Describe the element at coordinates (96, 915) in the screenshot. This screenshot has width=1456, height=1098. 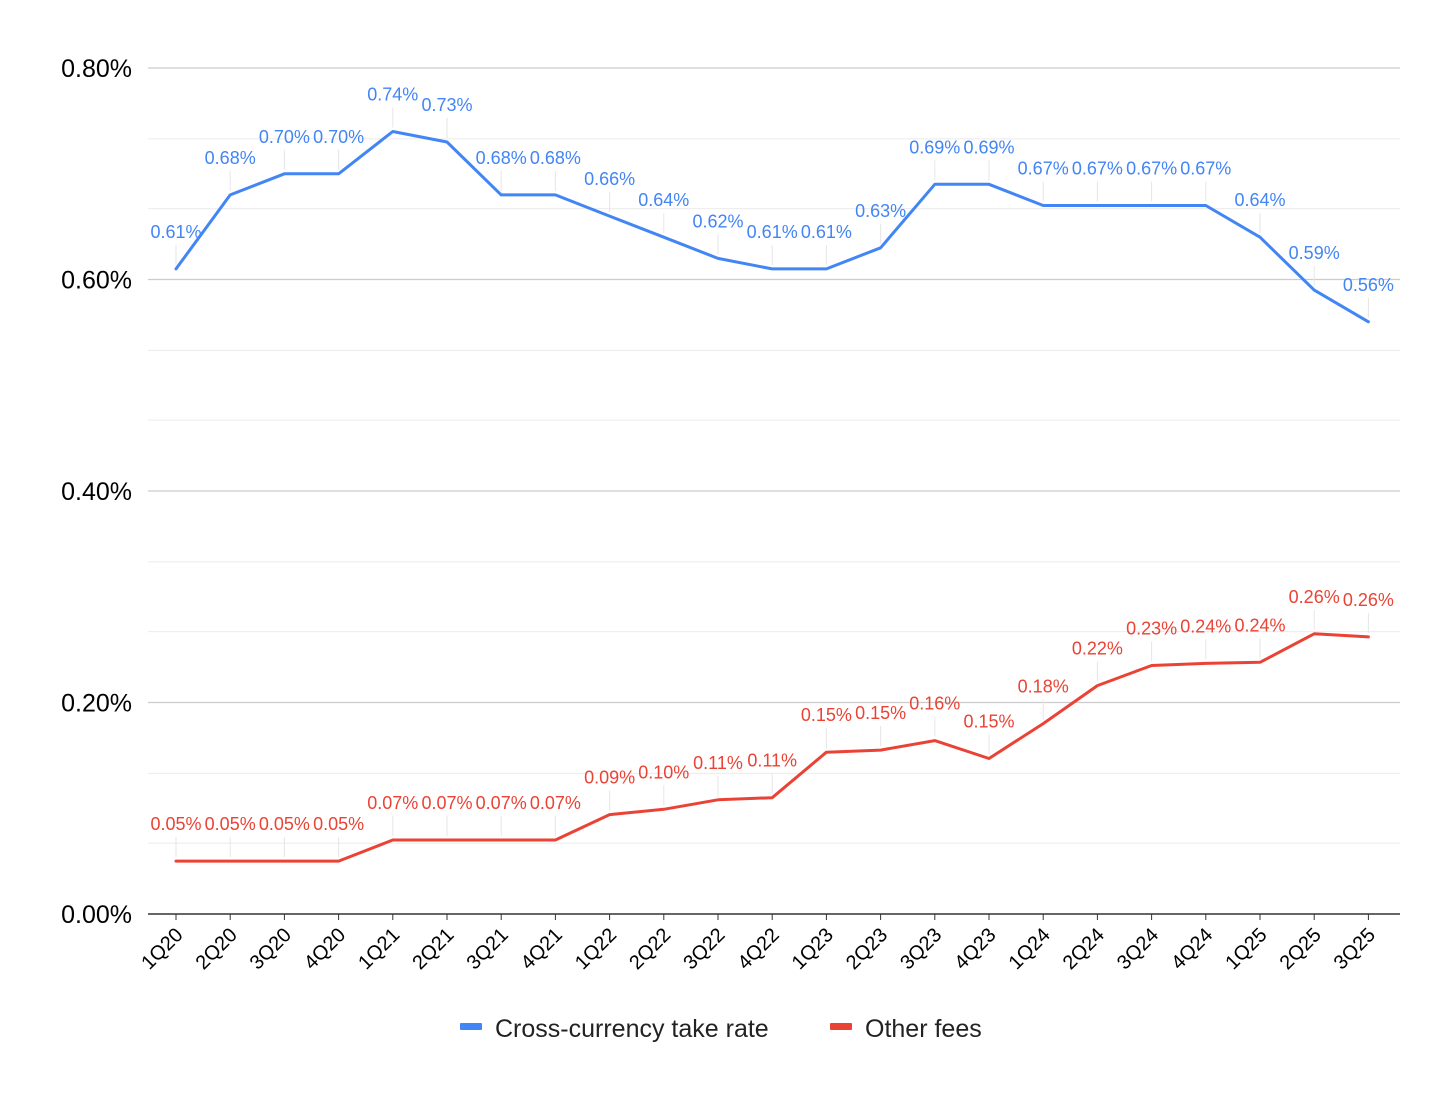
I see `y-tick-label: 0.00%` at that location.